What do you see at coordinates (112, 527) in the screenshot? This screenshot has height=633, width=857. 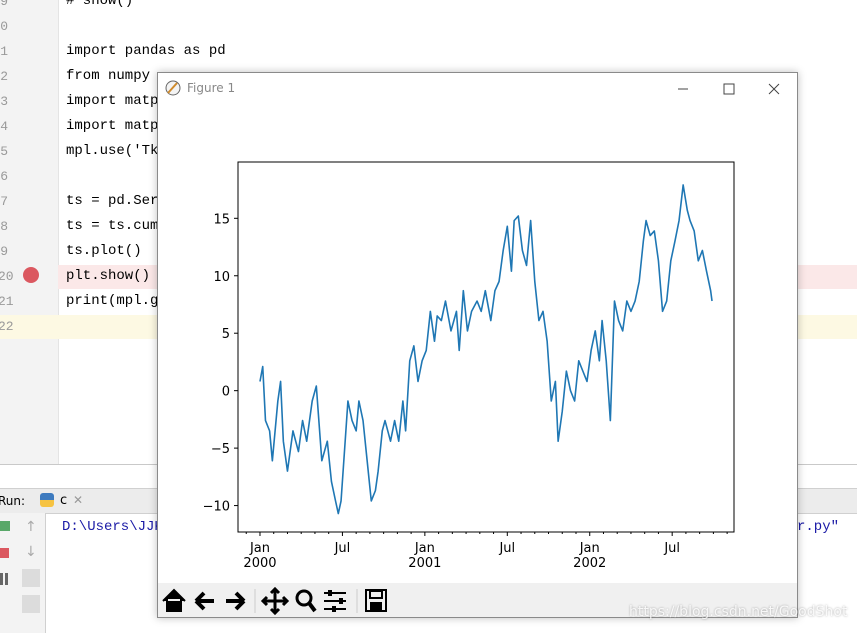 I see `run-output: D:\Users\JJK` at bounding box center [112, 527].